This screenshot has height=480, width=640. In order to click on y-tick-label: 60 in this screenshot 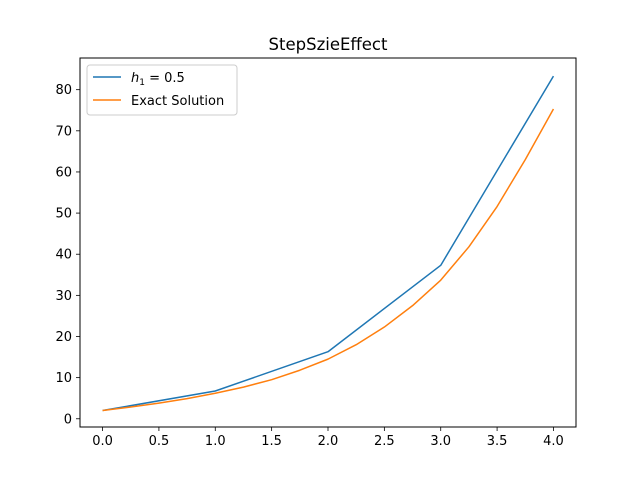, I will do `click(63, 172)`.